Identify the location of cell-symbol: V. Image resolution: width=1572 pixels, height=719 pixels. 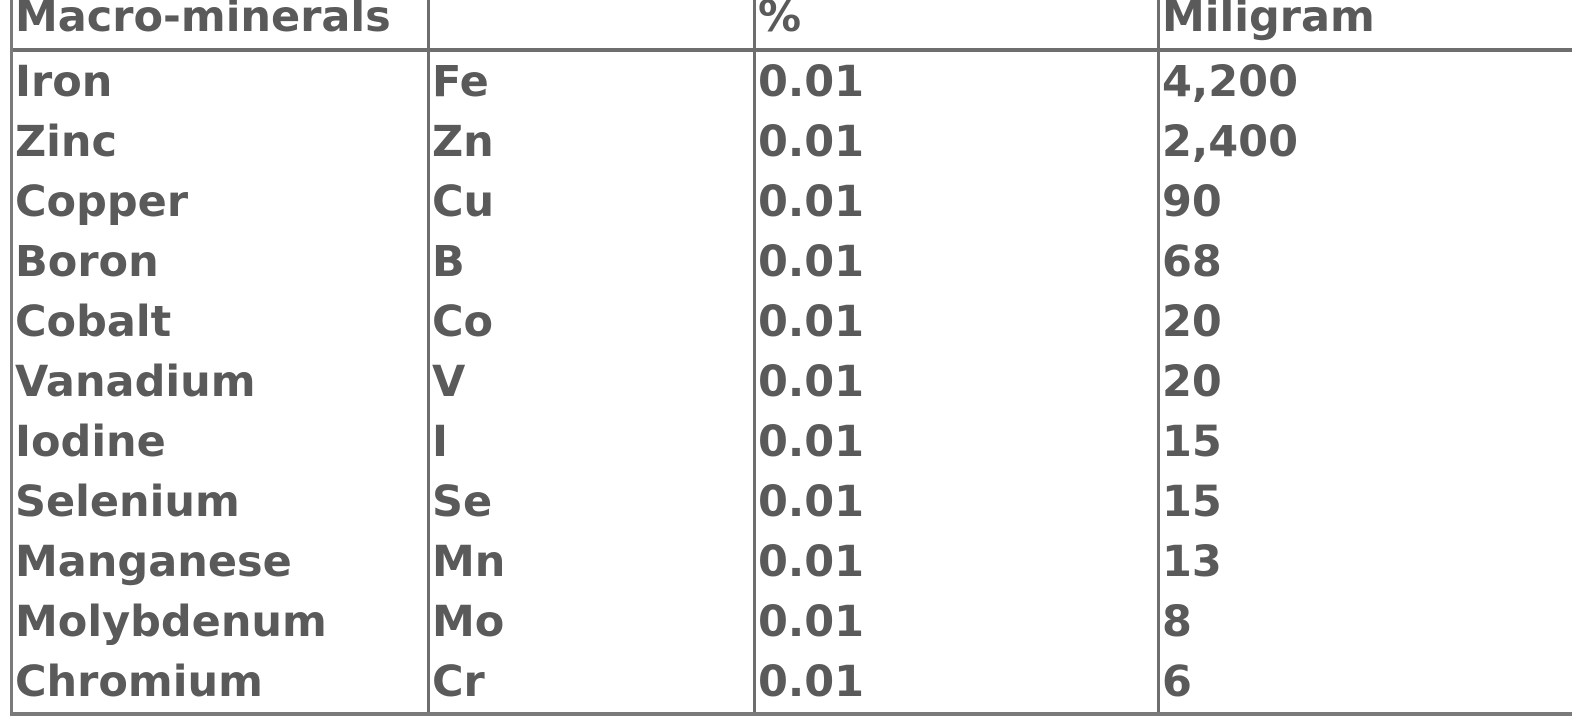
(593, 382).